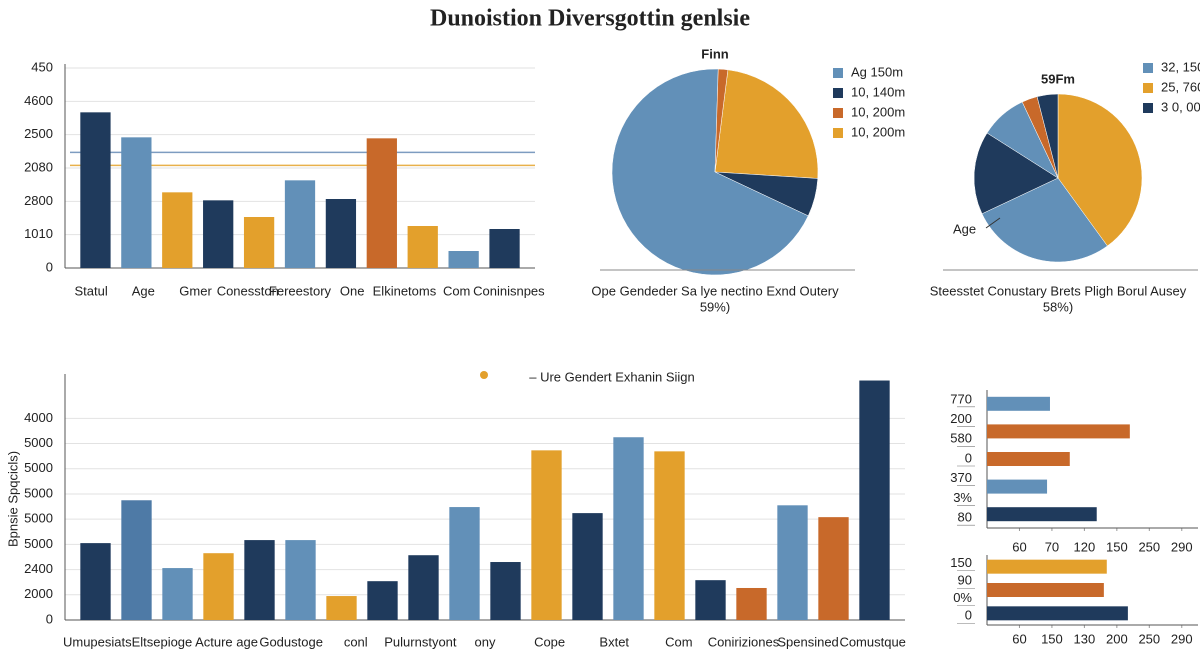 The image size is (1200, 654). Describe the element at coordinates (248, 290) in the screenshot. I see `x-tick-label: Conesston` at that location.